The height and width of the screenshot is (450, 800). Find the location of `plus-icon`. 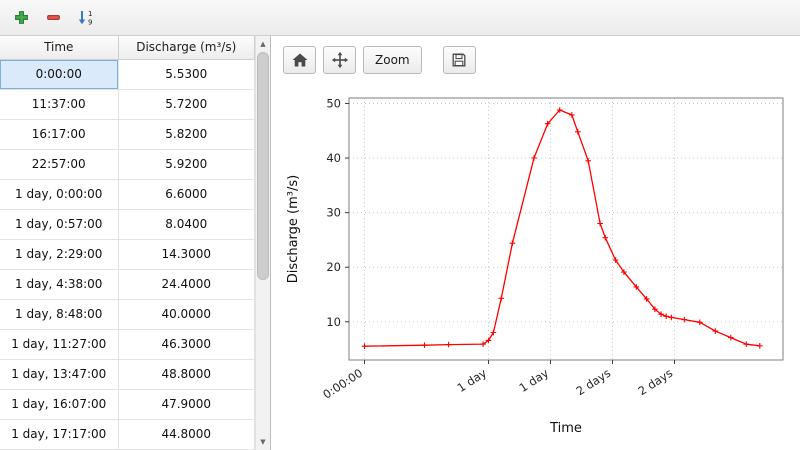

plus-icon is located at coordinates (21, 17).